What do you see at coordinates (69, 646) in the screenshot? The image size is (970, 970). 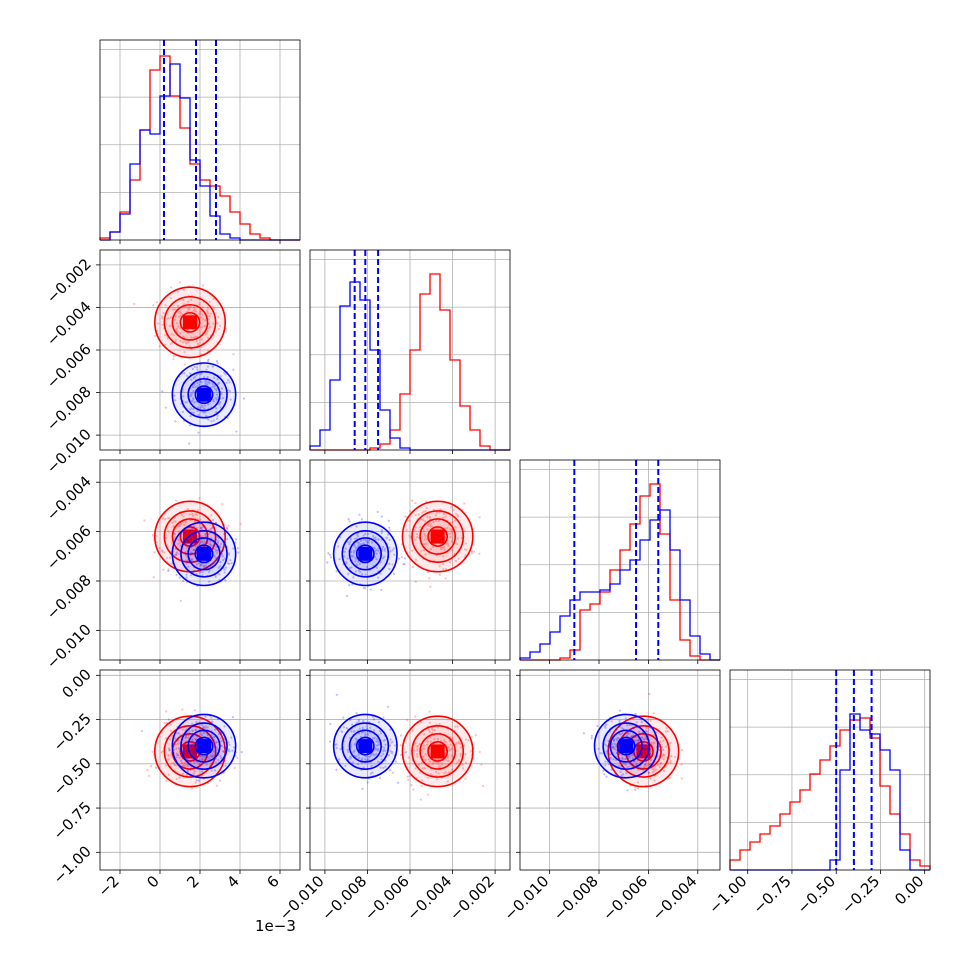 I see `y-tick-label: −0.010` at bounding box center [69, 646].